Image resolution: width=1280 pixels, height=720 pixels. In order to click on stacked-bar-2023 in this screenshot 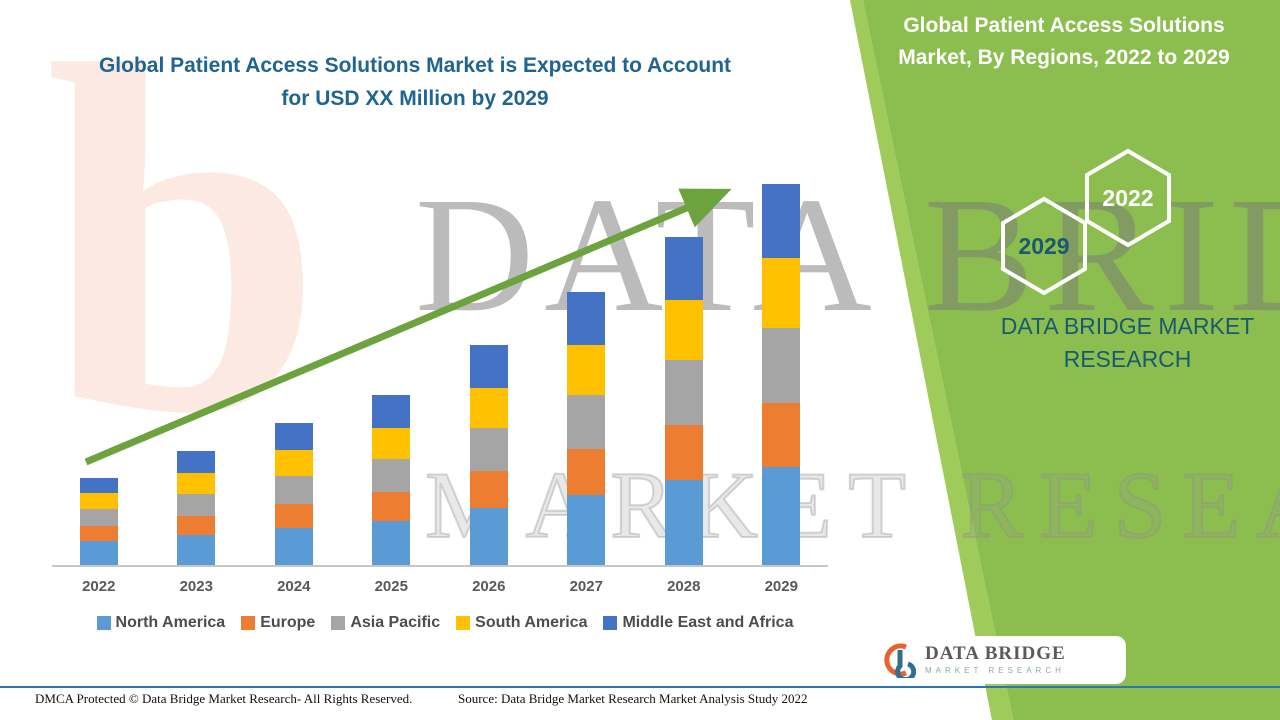, I will do `click(196, 508)`.